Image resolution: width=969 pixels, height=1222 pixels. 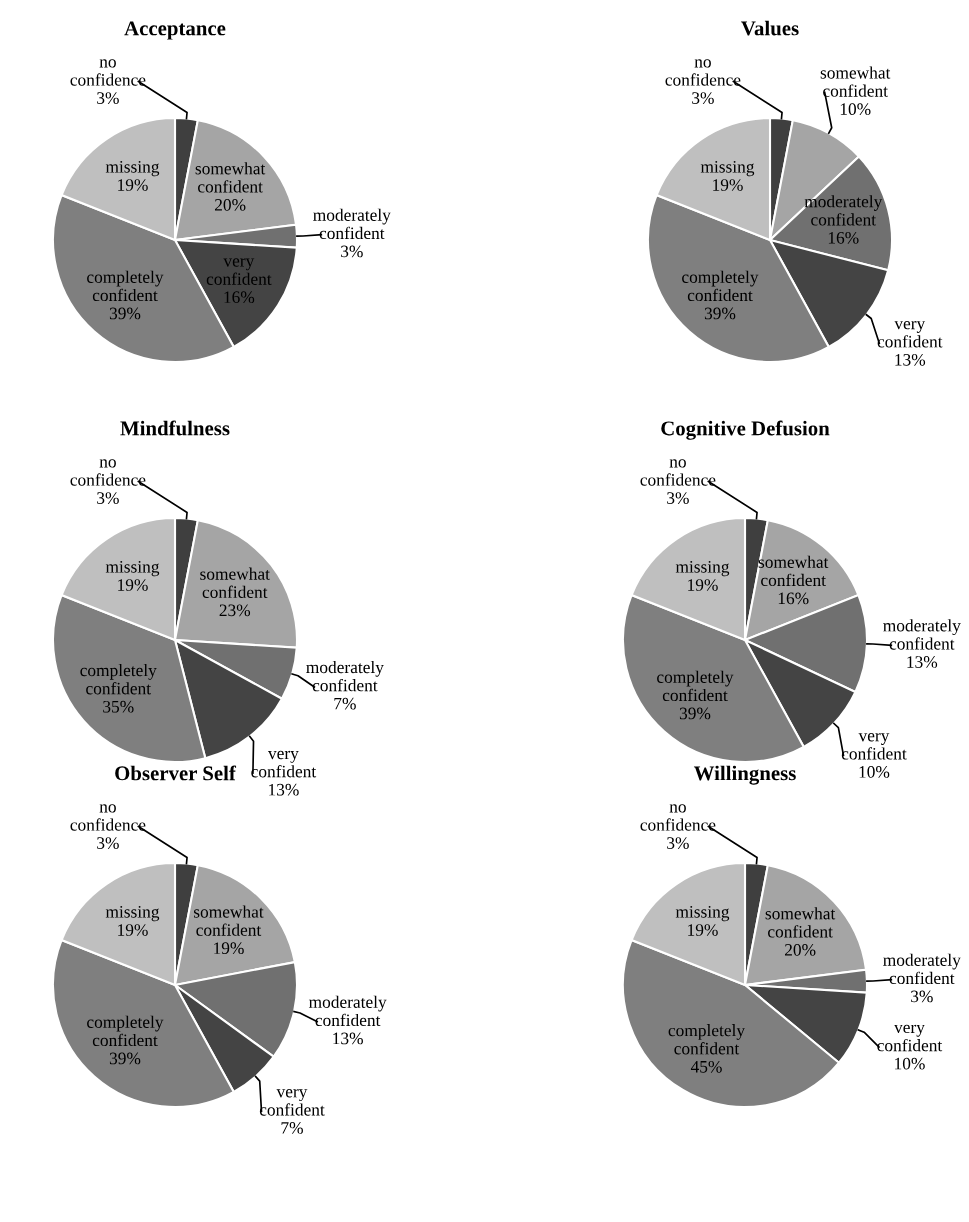 What do you see at coordinates (770, 28) in the screenshot?
I see `chart-title: Values` at bounding box center [770, 28].